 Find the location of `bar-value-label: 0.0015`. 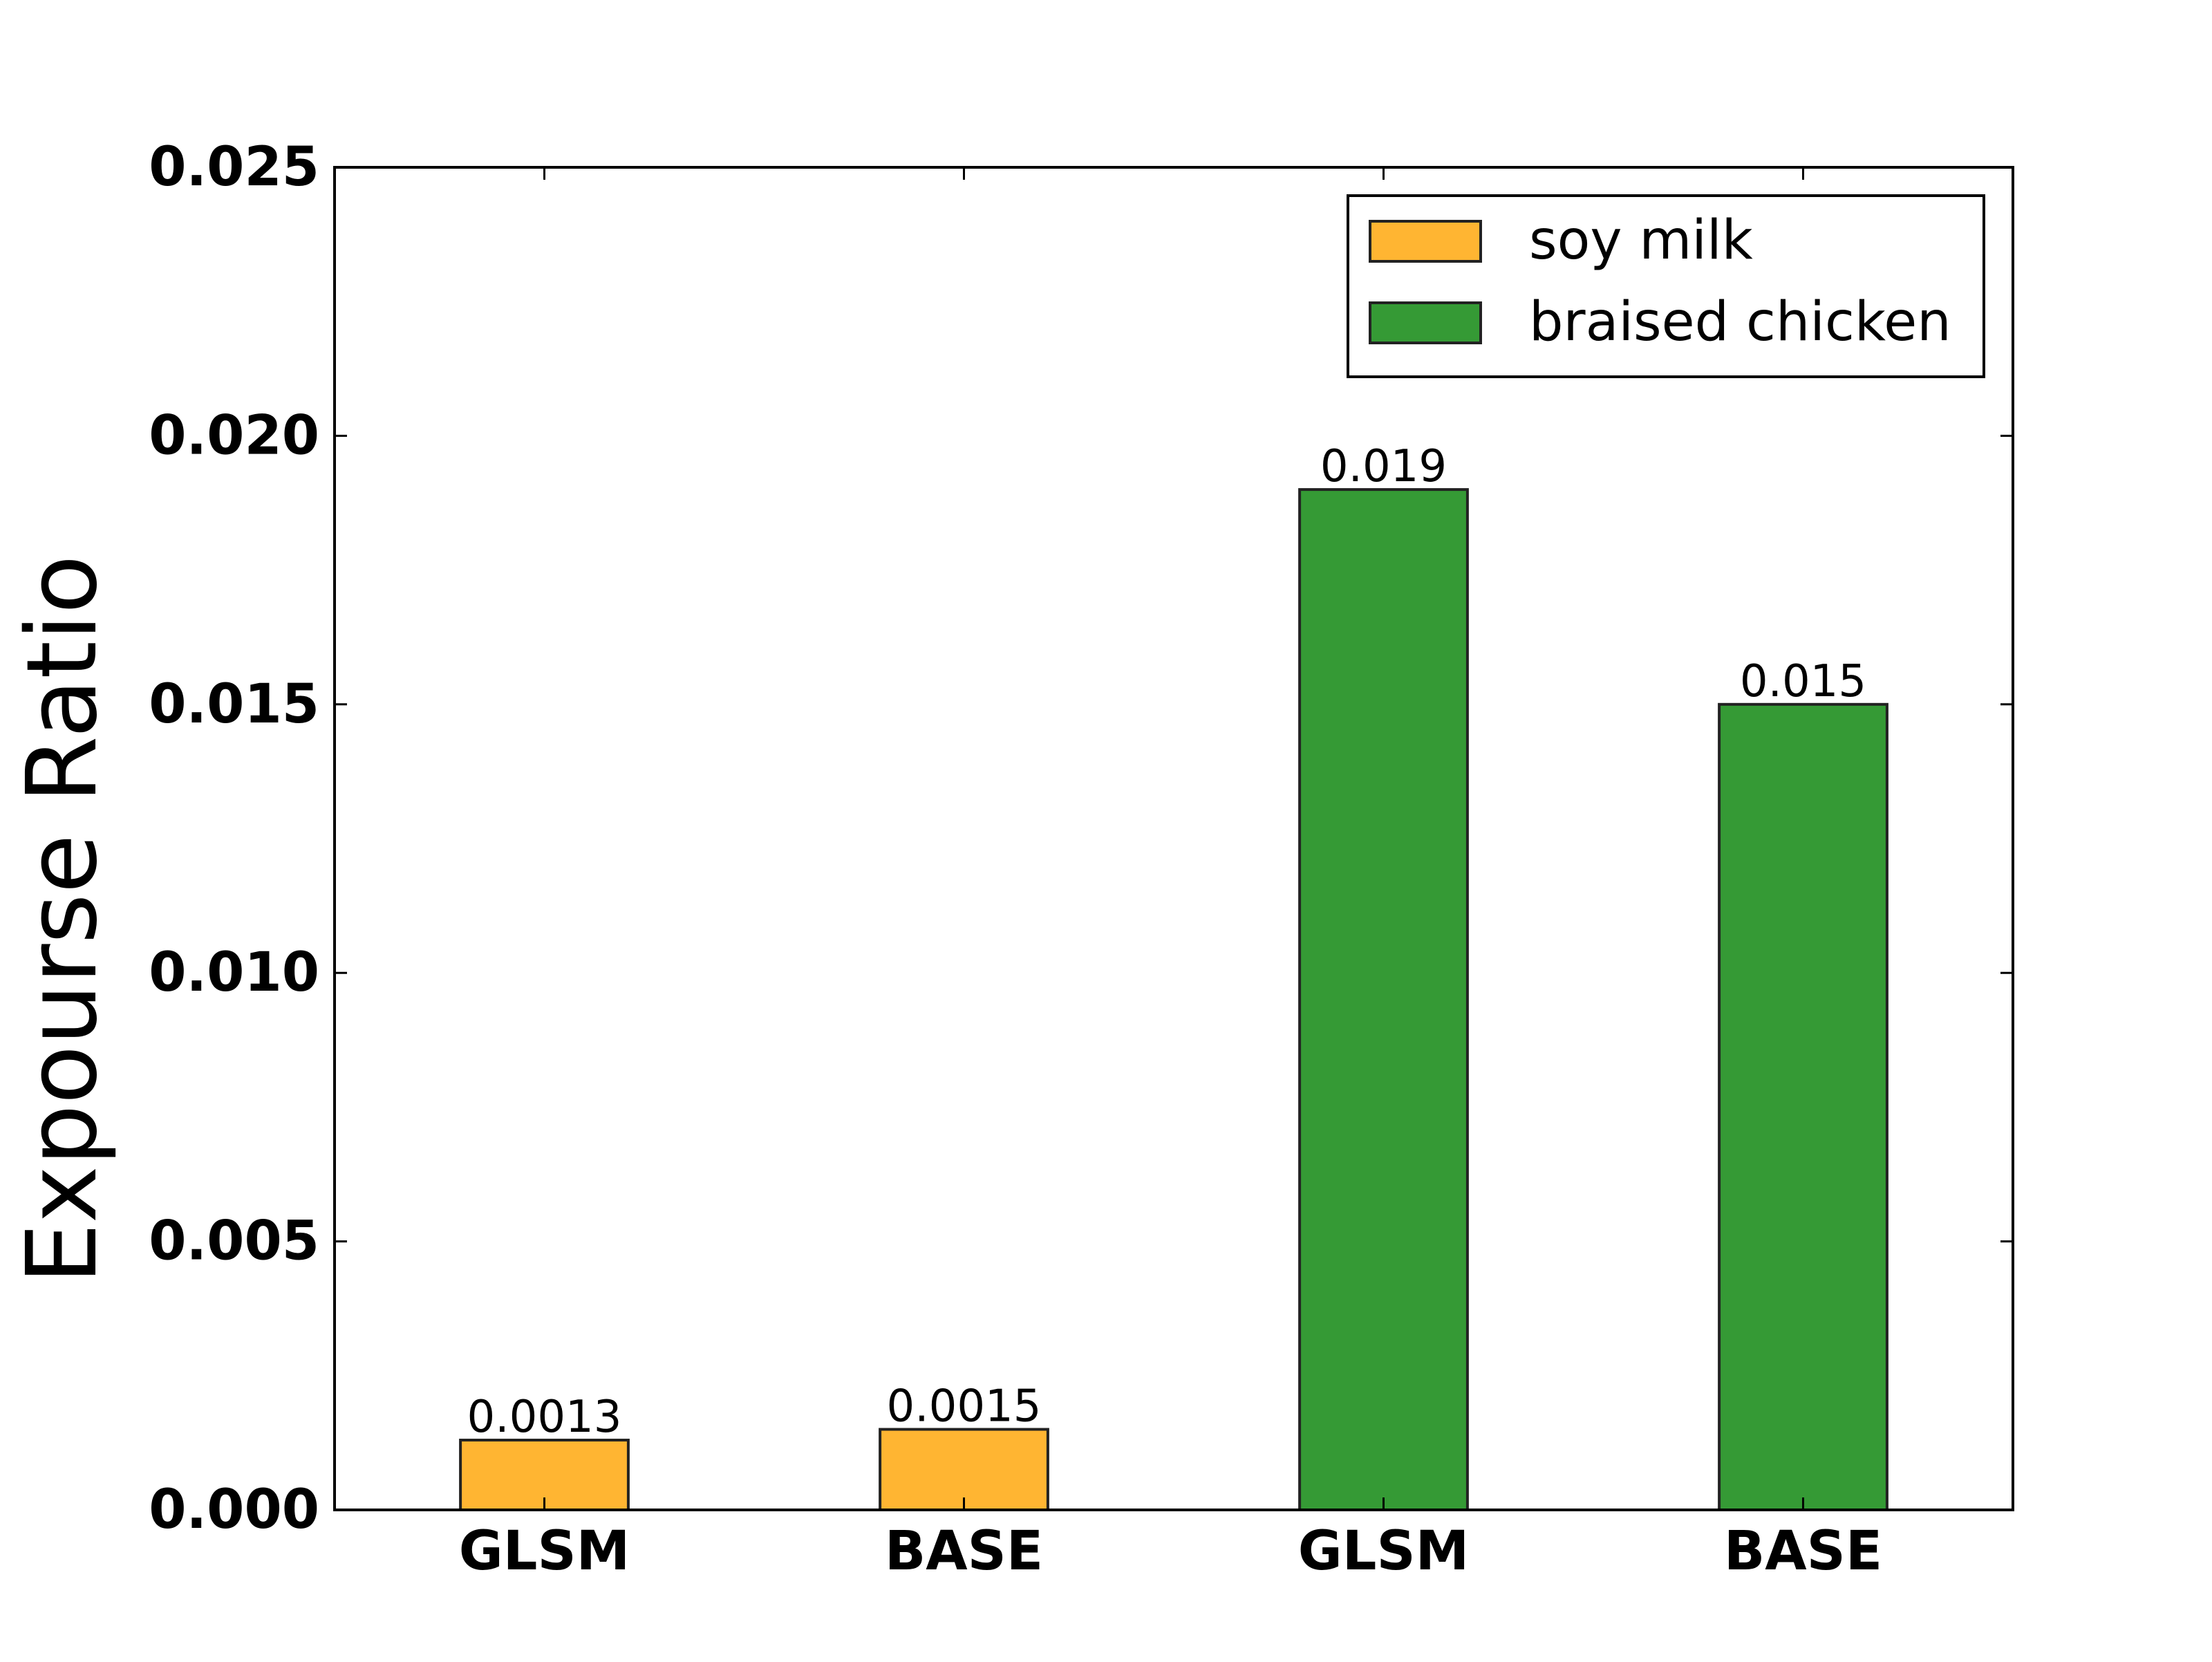

bar-value-label: 0.0015 is located at coordinates (964, 1407).